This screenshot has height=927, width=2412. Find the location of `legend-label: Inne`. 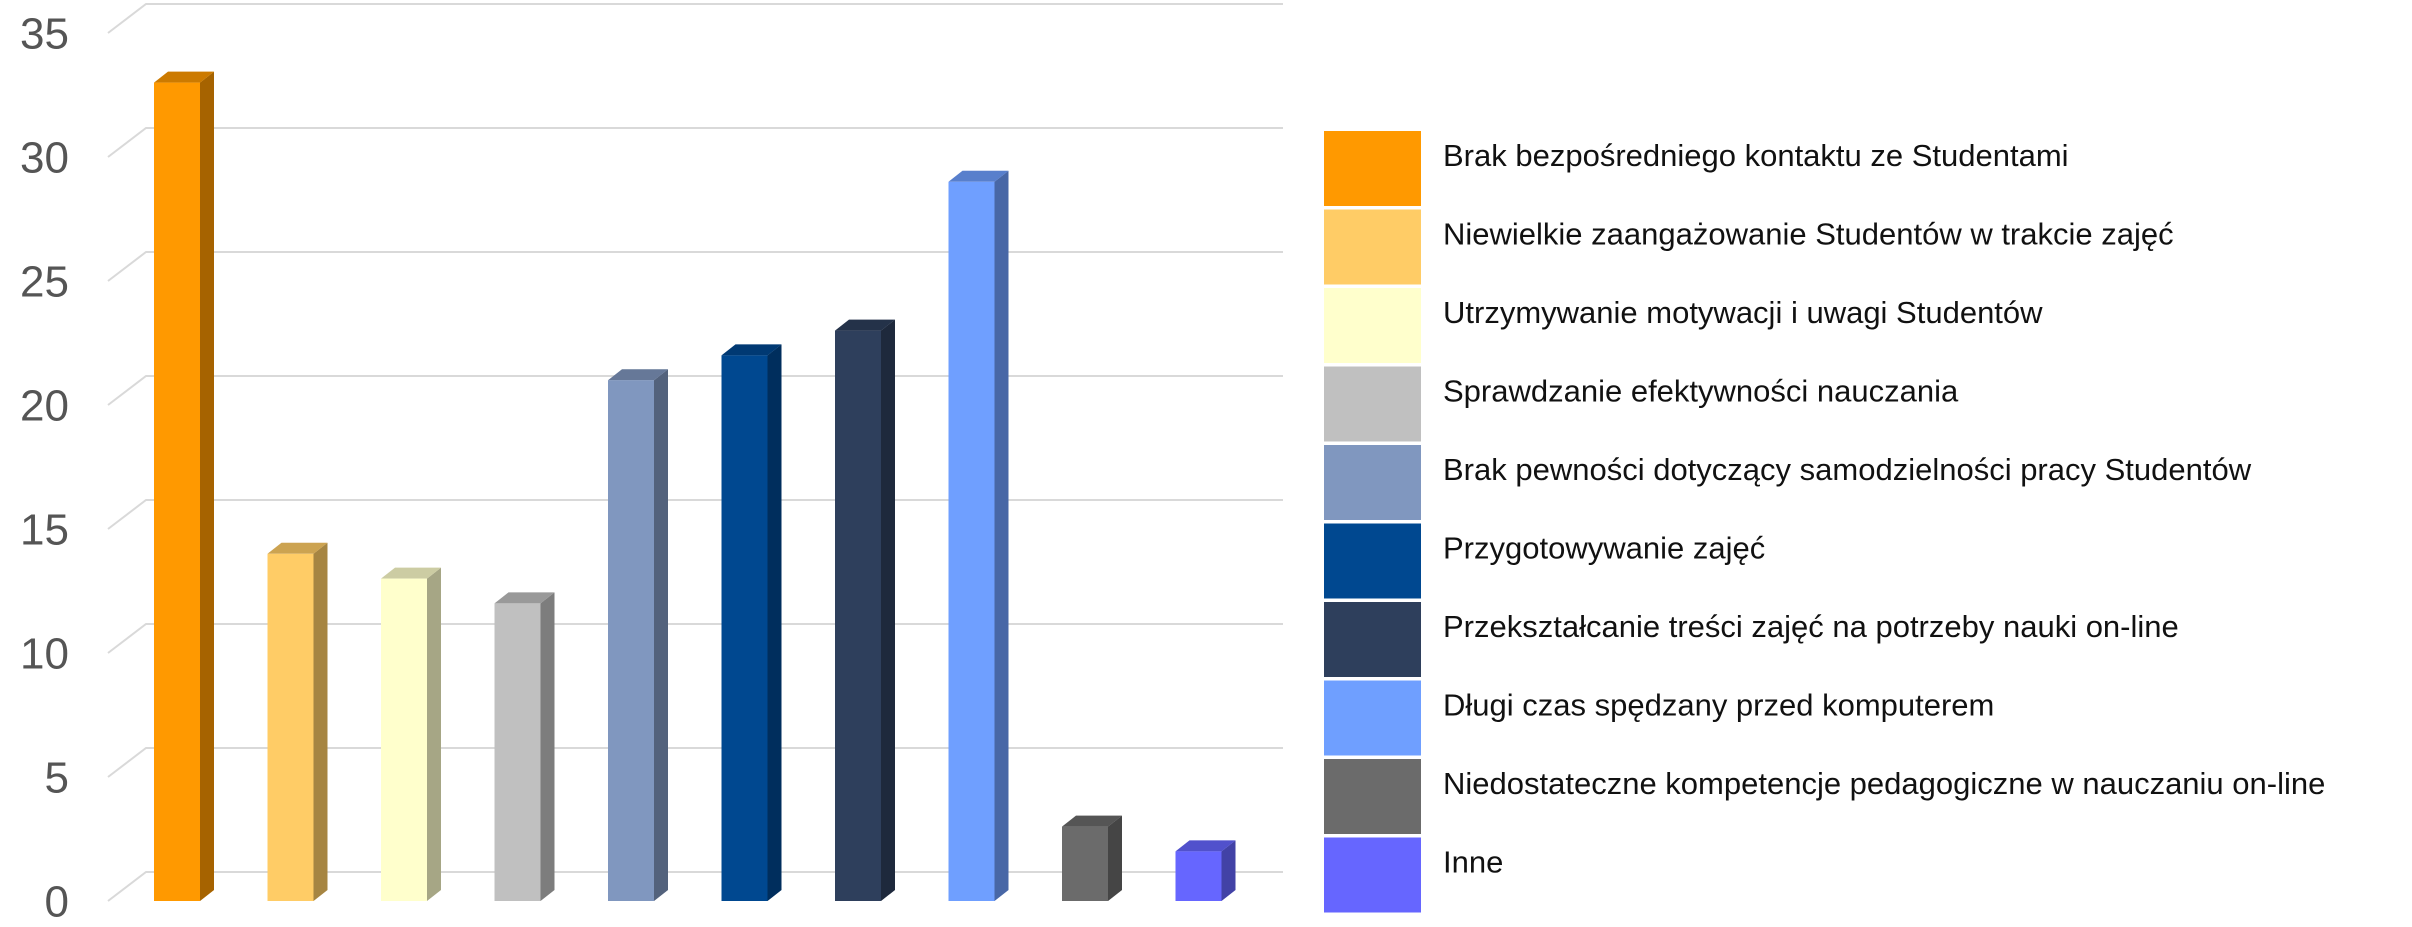

legend-label: Inne is located at coordinates (1473, 862).